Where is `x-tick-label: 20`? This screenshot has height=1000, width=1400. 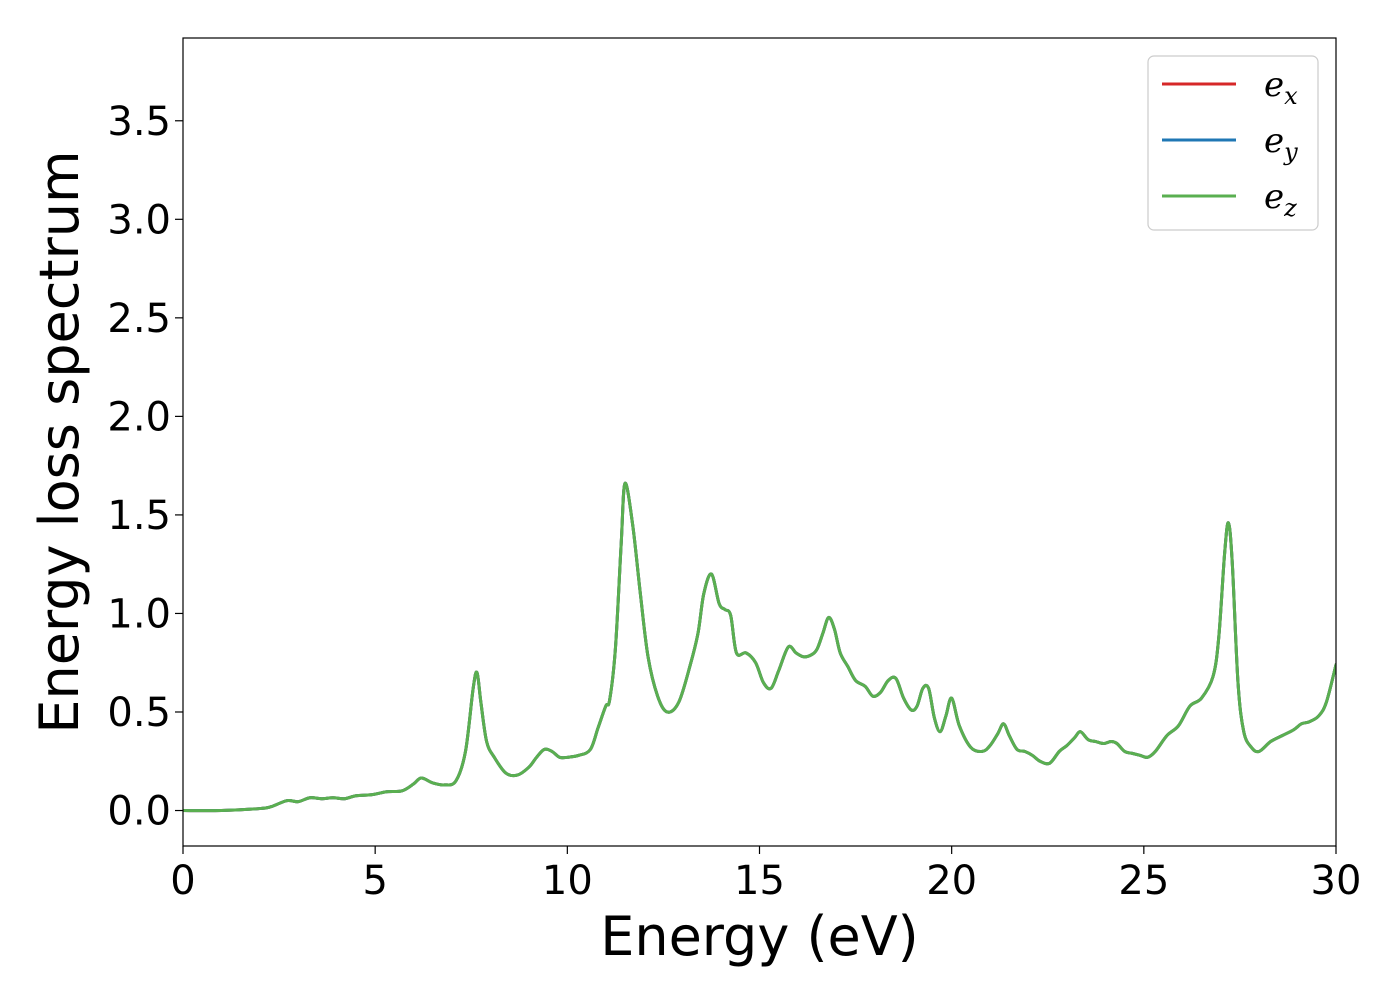
x-tick-label: 20 is located at coordinates (951, 881).